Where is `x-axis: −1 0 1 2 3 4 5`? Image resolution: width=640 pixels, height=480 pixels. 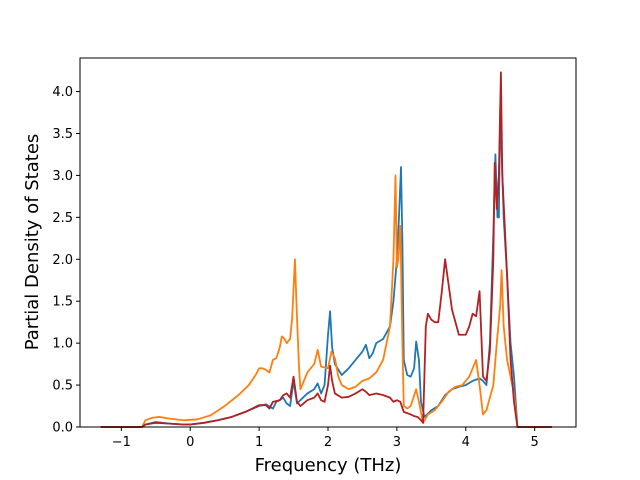 x-axis: −1 0 1 2 3 4 5 is located at coordinates (325, 438).